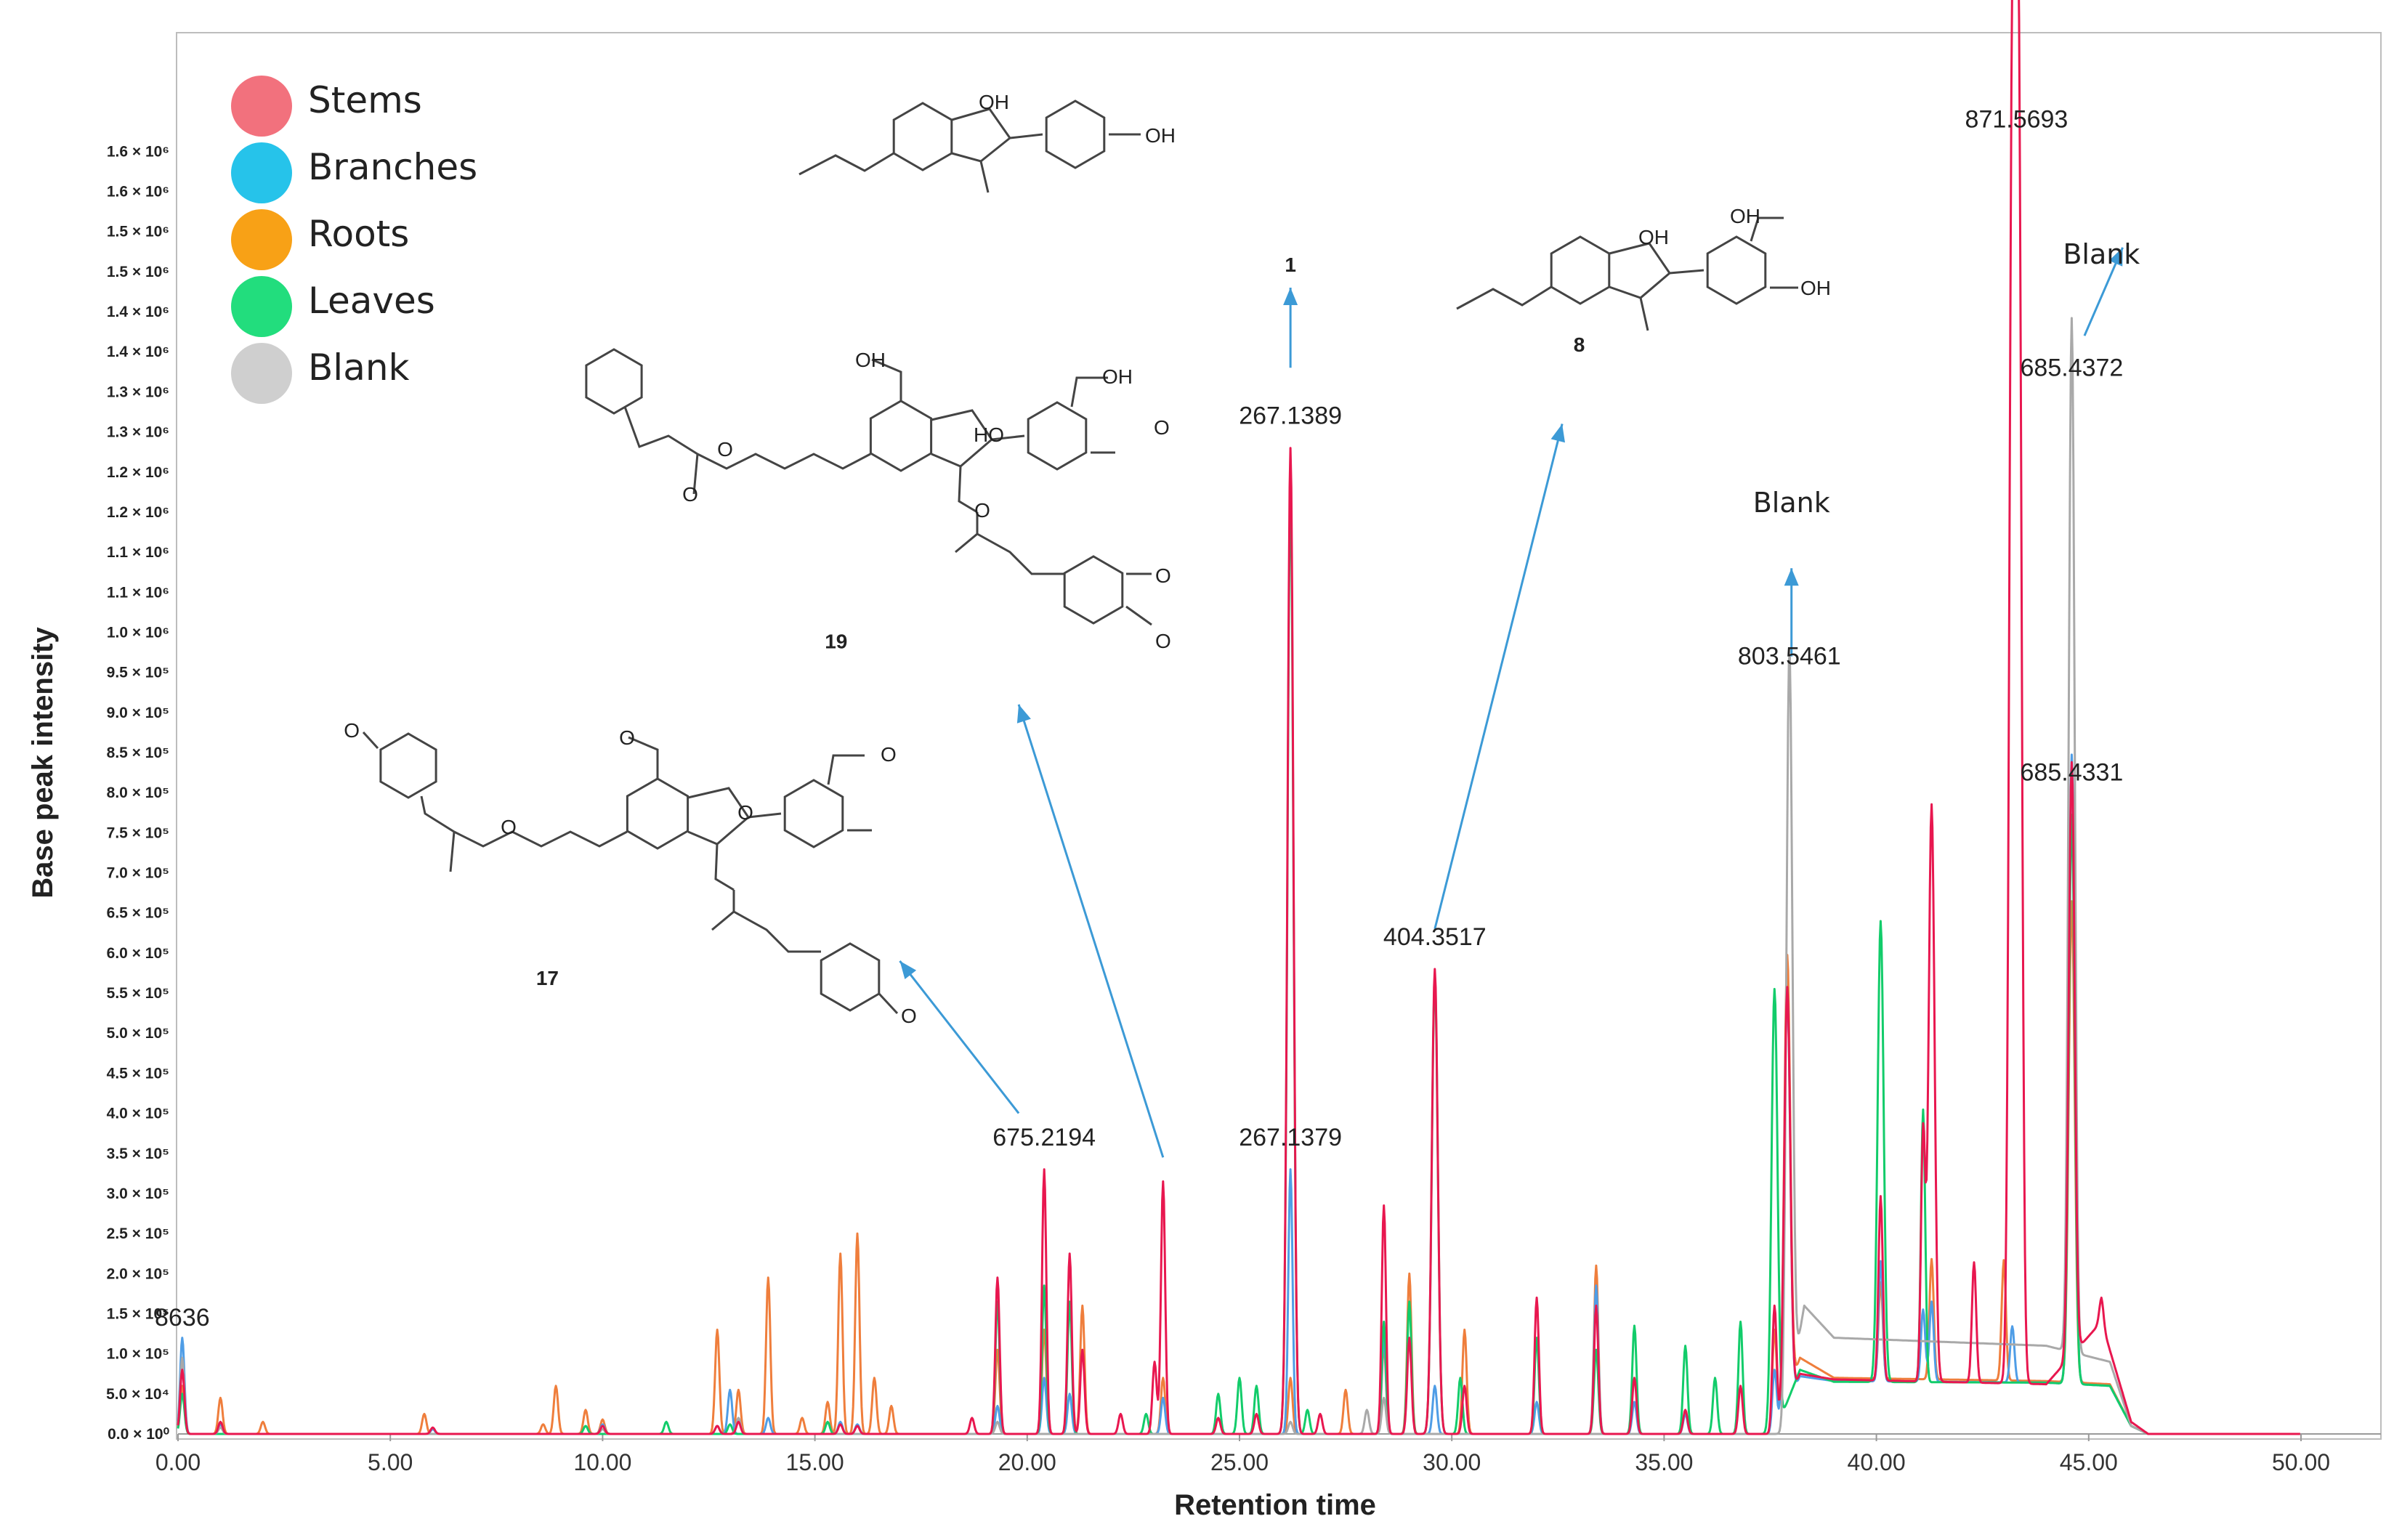  I want to click on y-tick-label: 1.0 × 10⁵, so click(138, 1354).